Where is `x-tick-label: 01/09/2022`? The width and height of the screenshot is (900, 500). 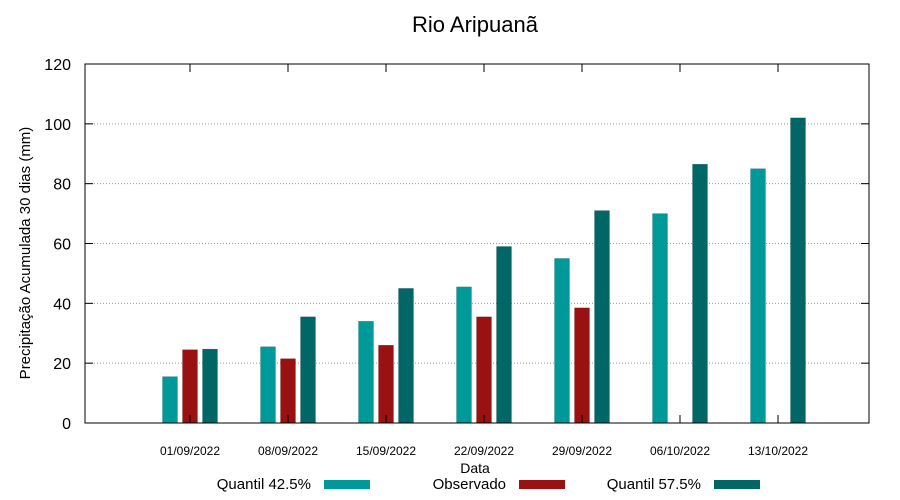
x-tick-label: 01/09/2022 is located at coordinates (190, 451).